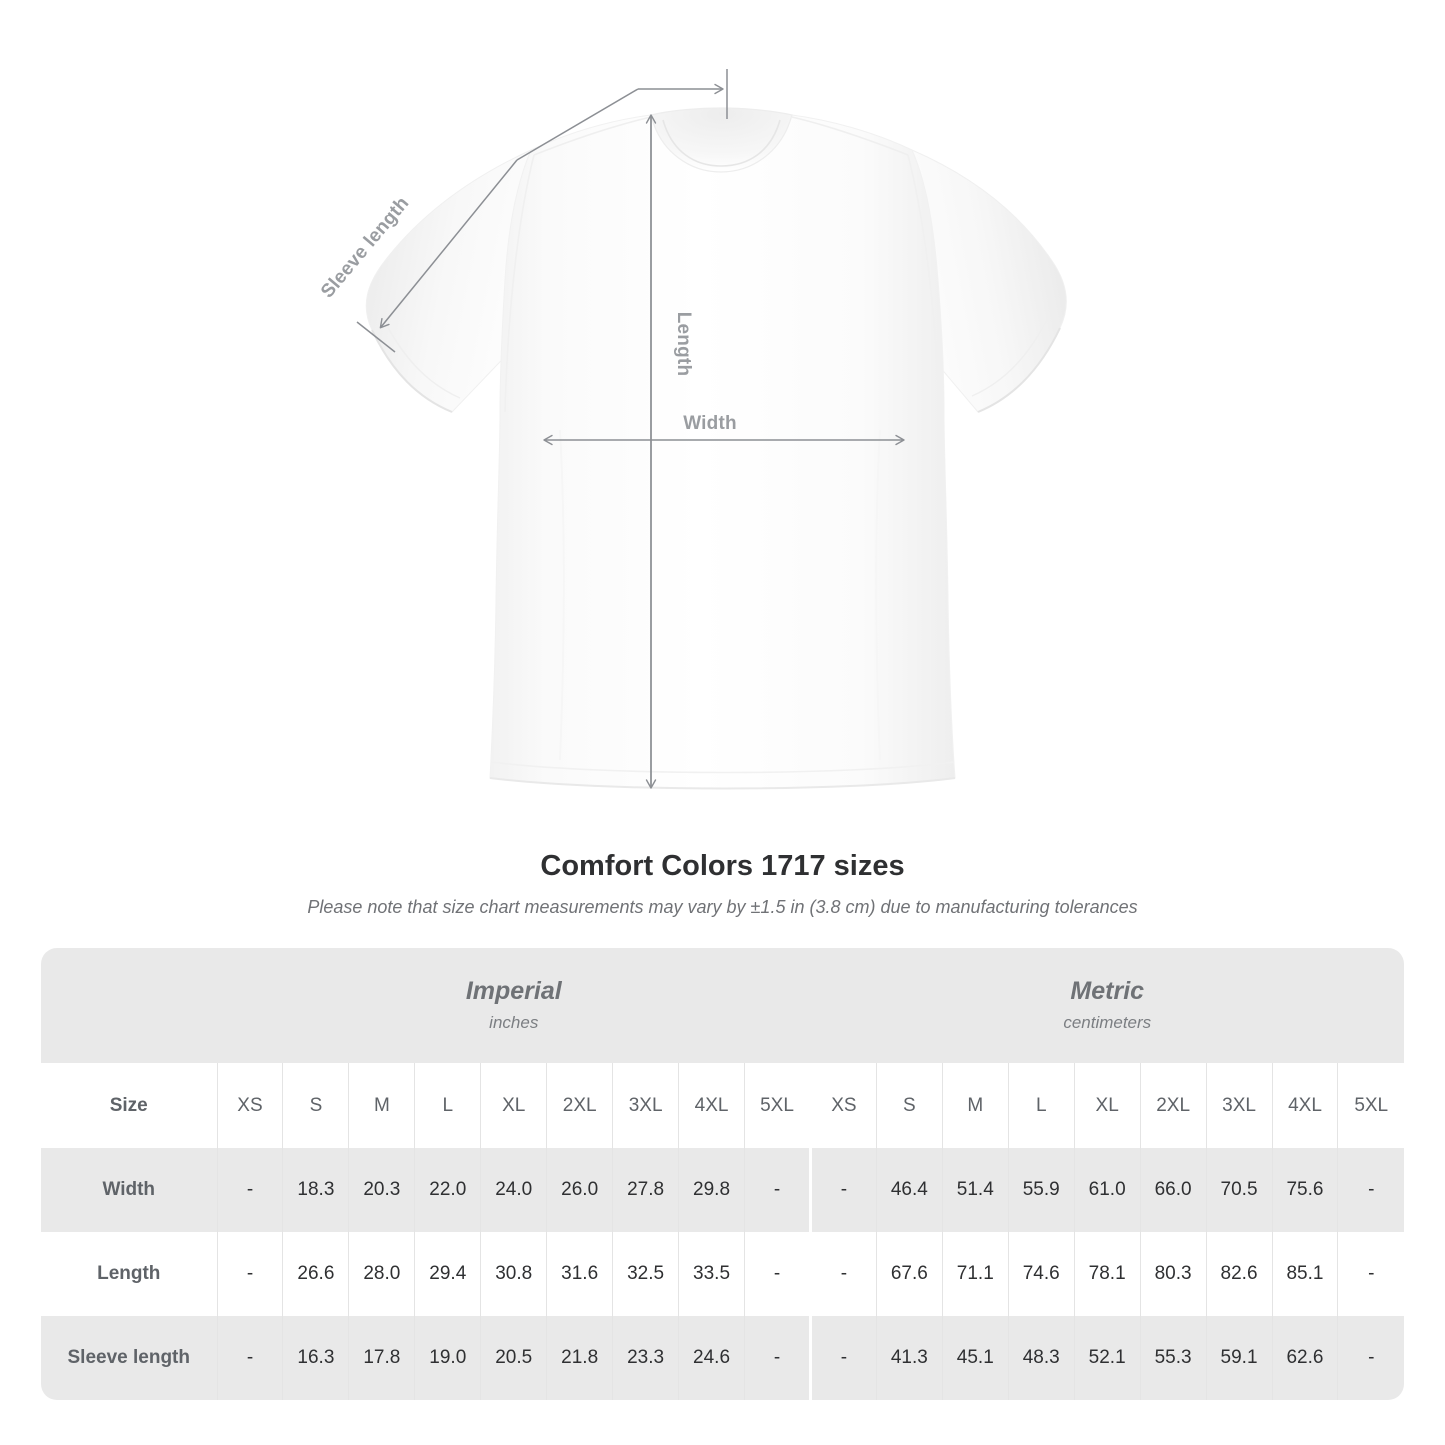 The width and height of the screenshot is (1445, 1445). I want to click on column-header-imperial-xl: XL, so click(513, 1105).